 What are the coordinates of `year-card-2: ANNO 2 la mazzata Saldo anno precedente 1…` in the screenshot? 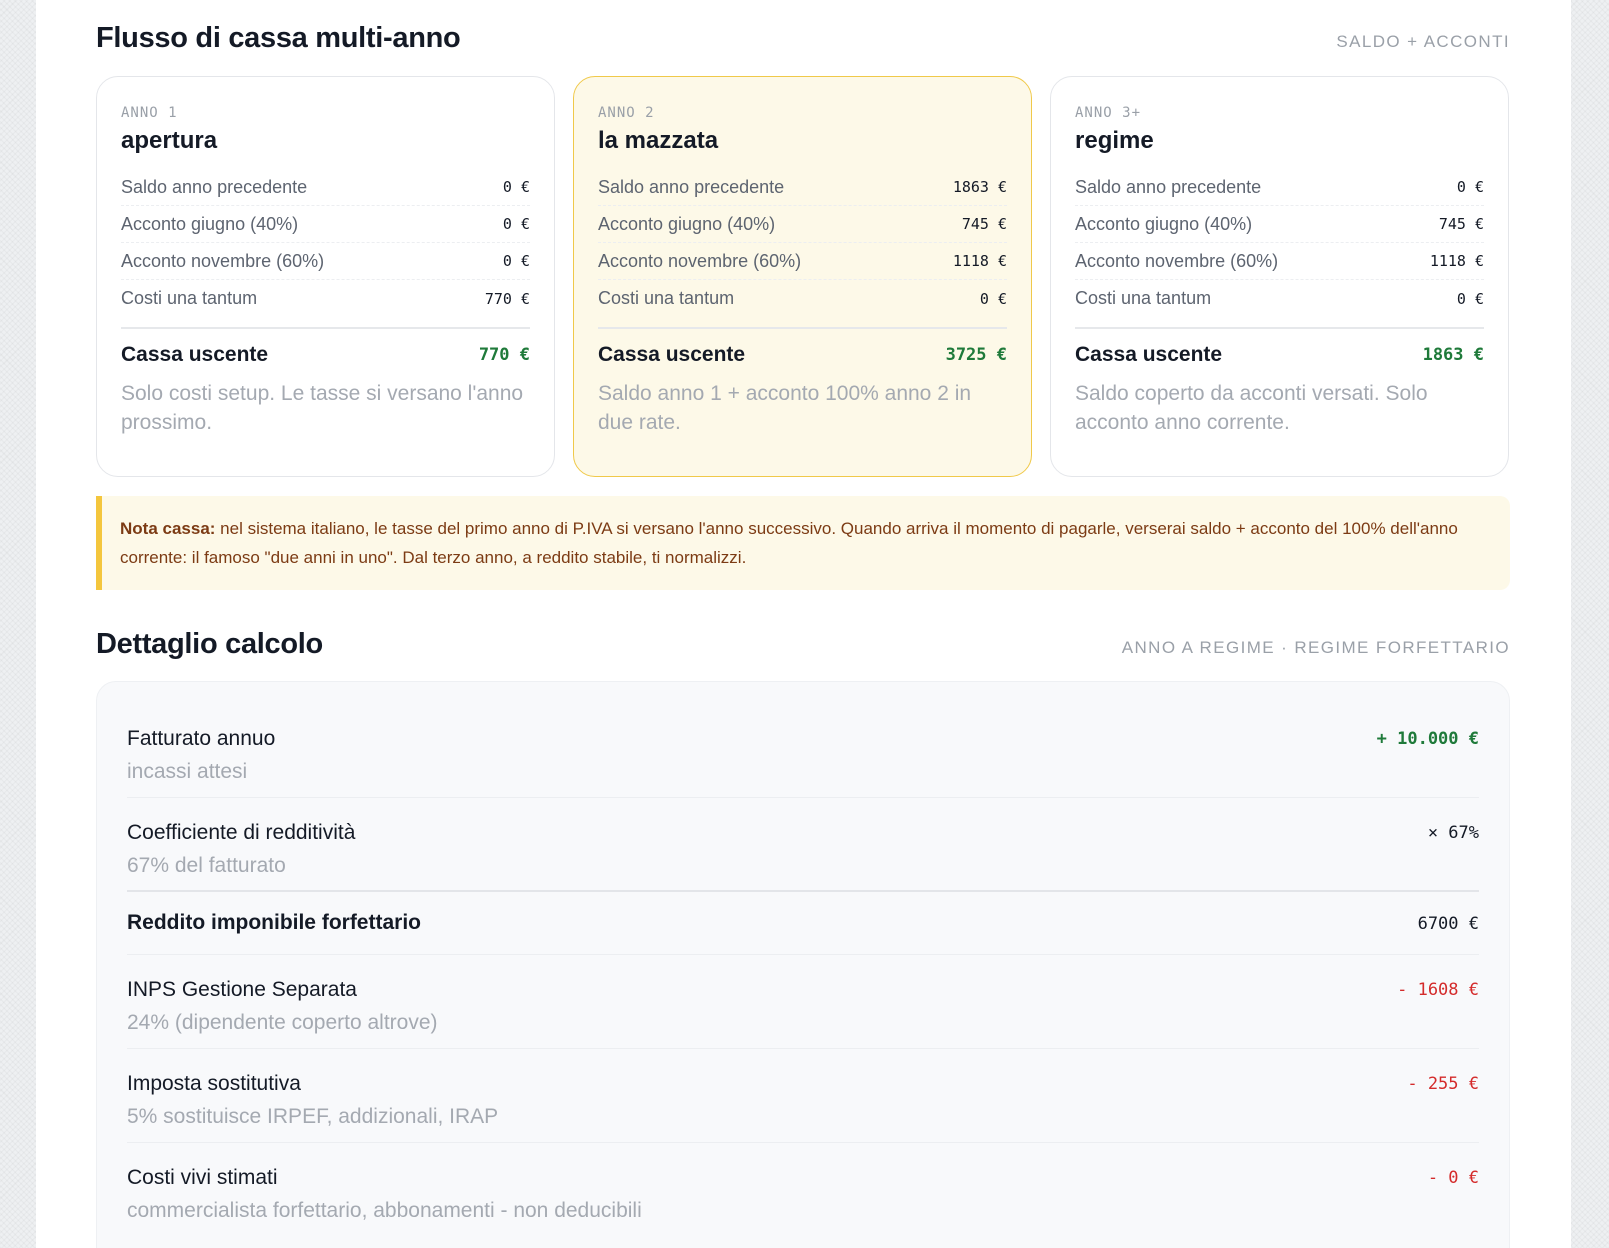 It's located at (802, 276).